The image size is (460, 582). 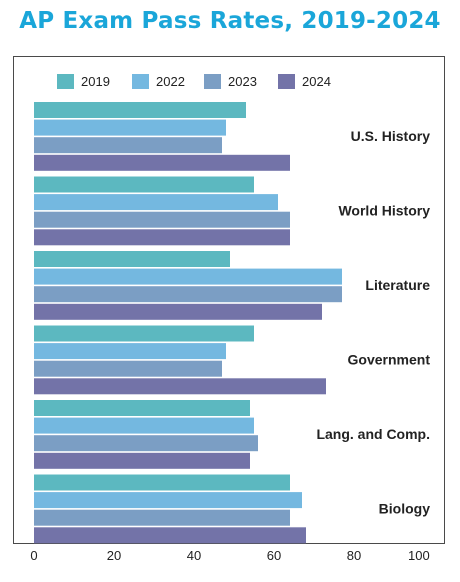 I want to click on bar-u-s-history-2024, so click(x=162, y=162).